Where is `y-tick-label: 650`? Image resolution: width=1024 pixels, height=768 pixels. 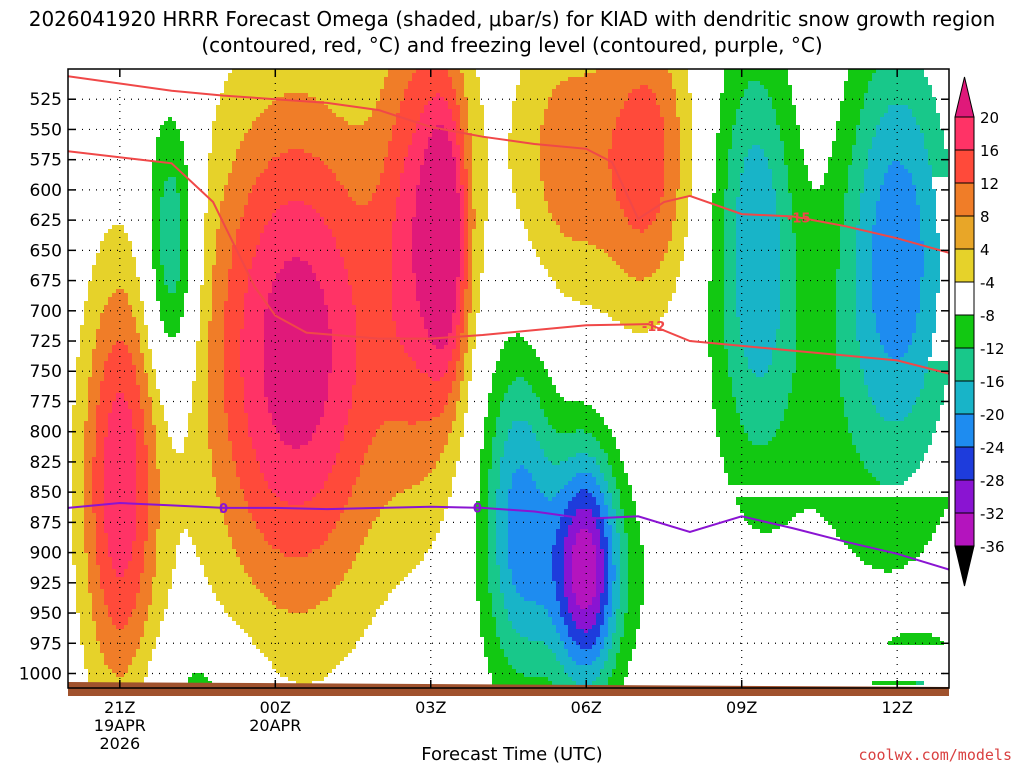 y-tick-label: 650 is located at coordinates (46, 251).